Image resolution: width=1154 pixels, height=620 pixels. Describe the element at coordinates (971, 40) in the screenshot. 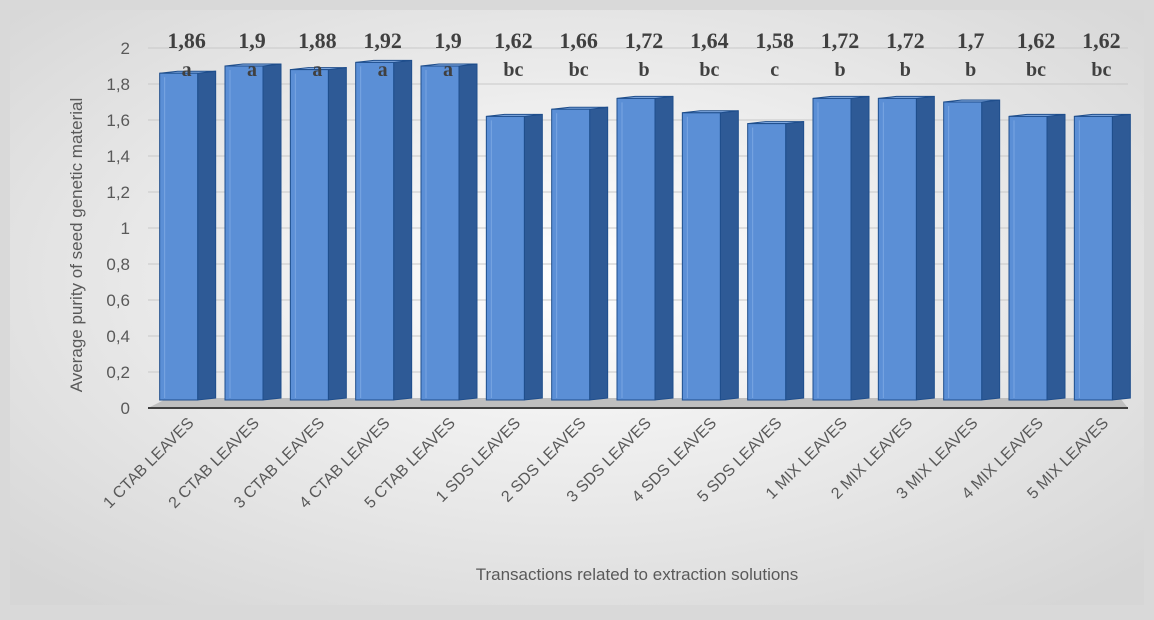

I see `value-label: 1,7` at that location.